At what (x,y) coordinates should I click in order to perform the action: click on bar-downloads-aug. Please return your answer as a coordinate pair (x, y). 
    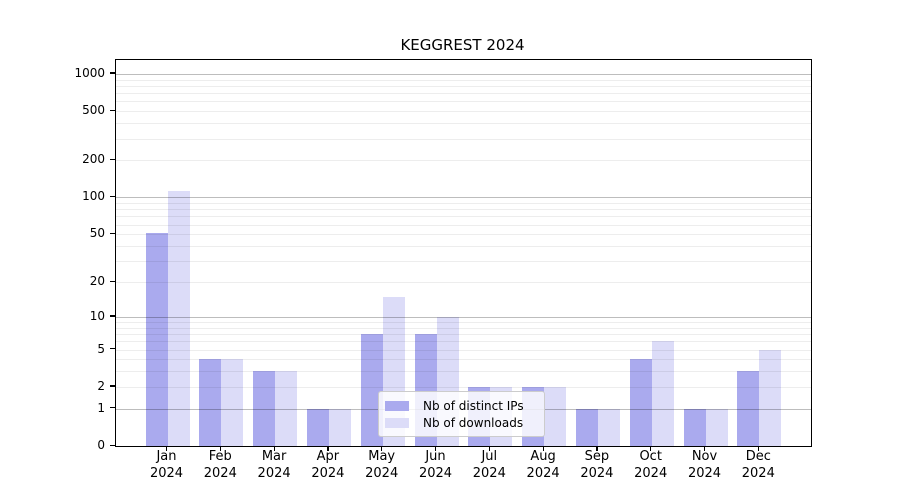
    Looking at the image, I should click on (555, 416).